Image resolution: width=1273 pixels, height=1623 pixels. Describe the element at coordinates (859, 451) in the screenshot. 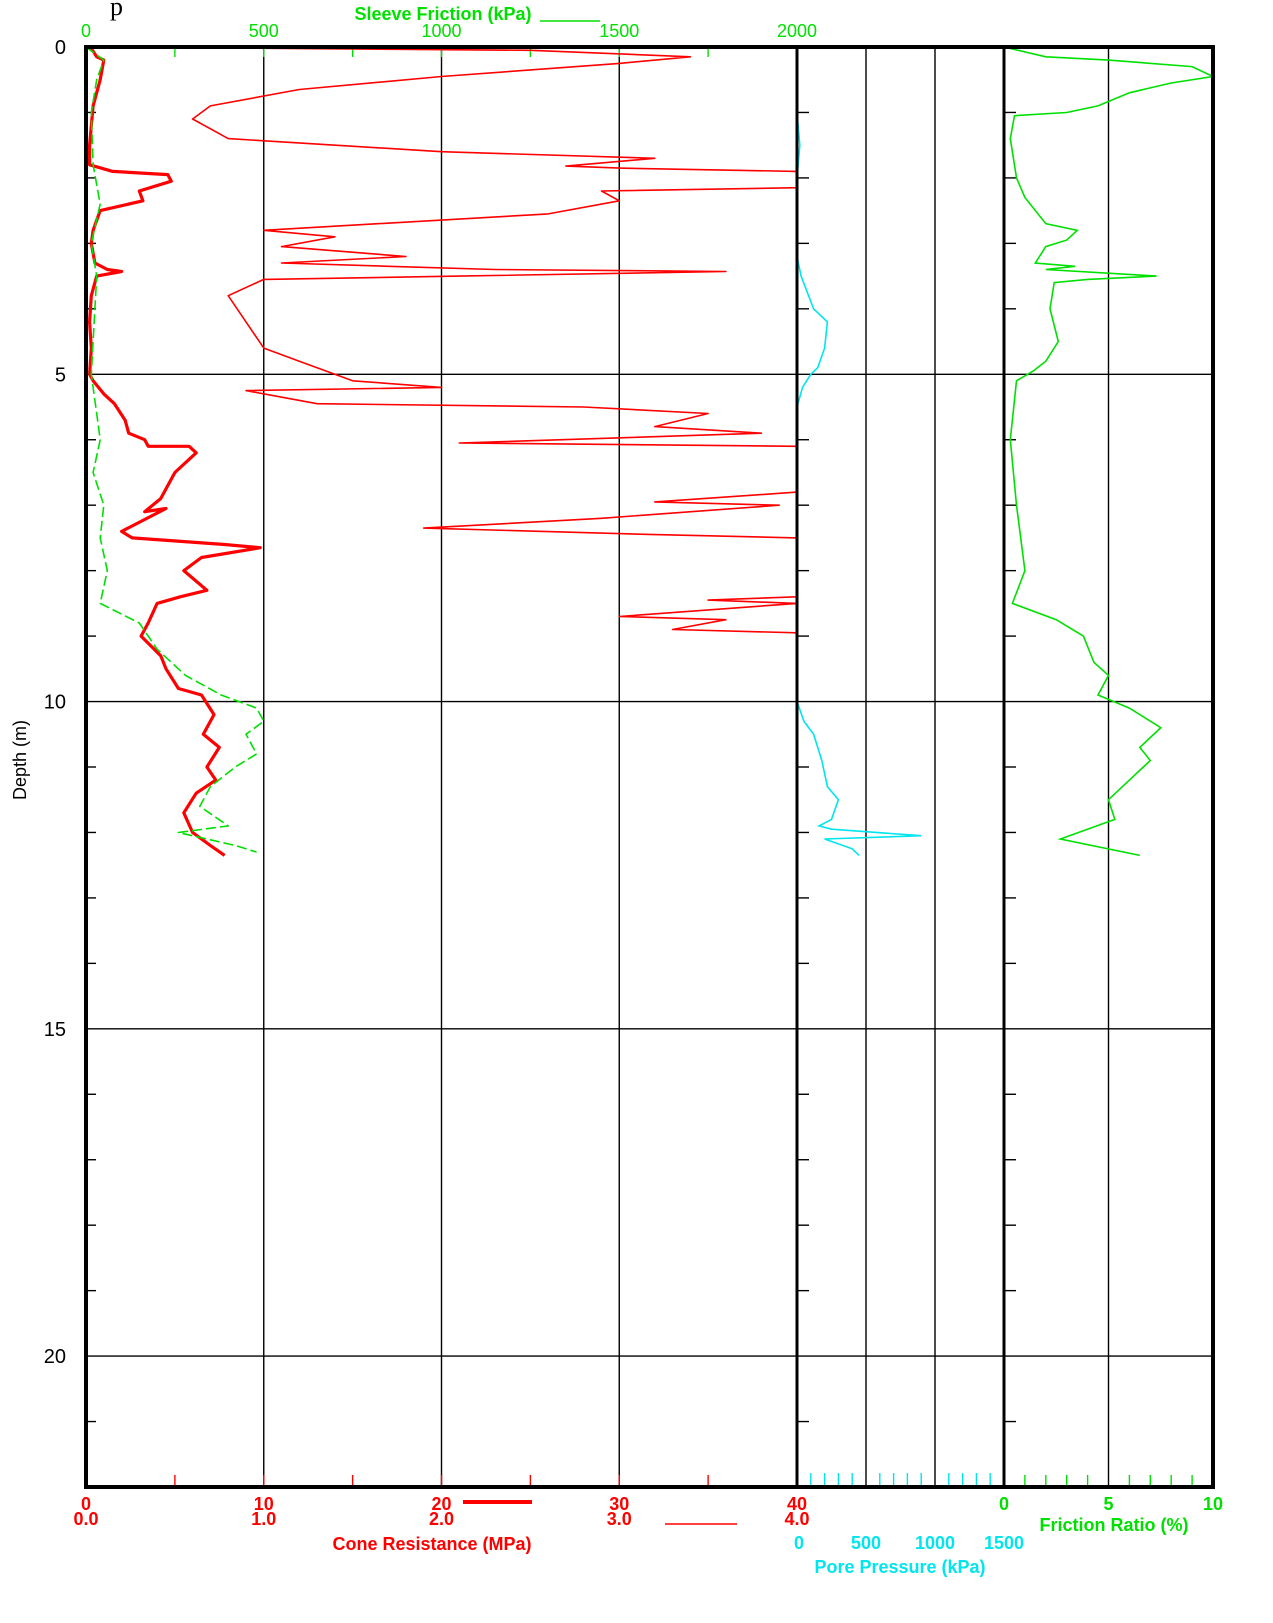

I see `series-u2` at that location.